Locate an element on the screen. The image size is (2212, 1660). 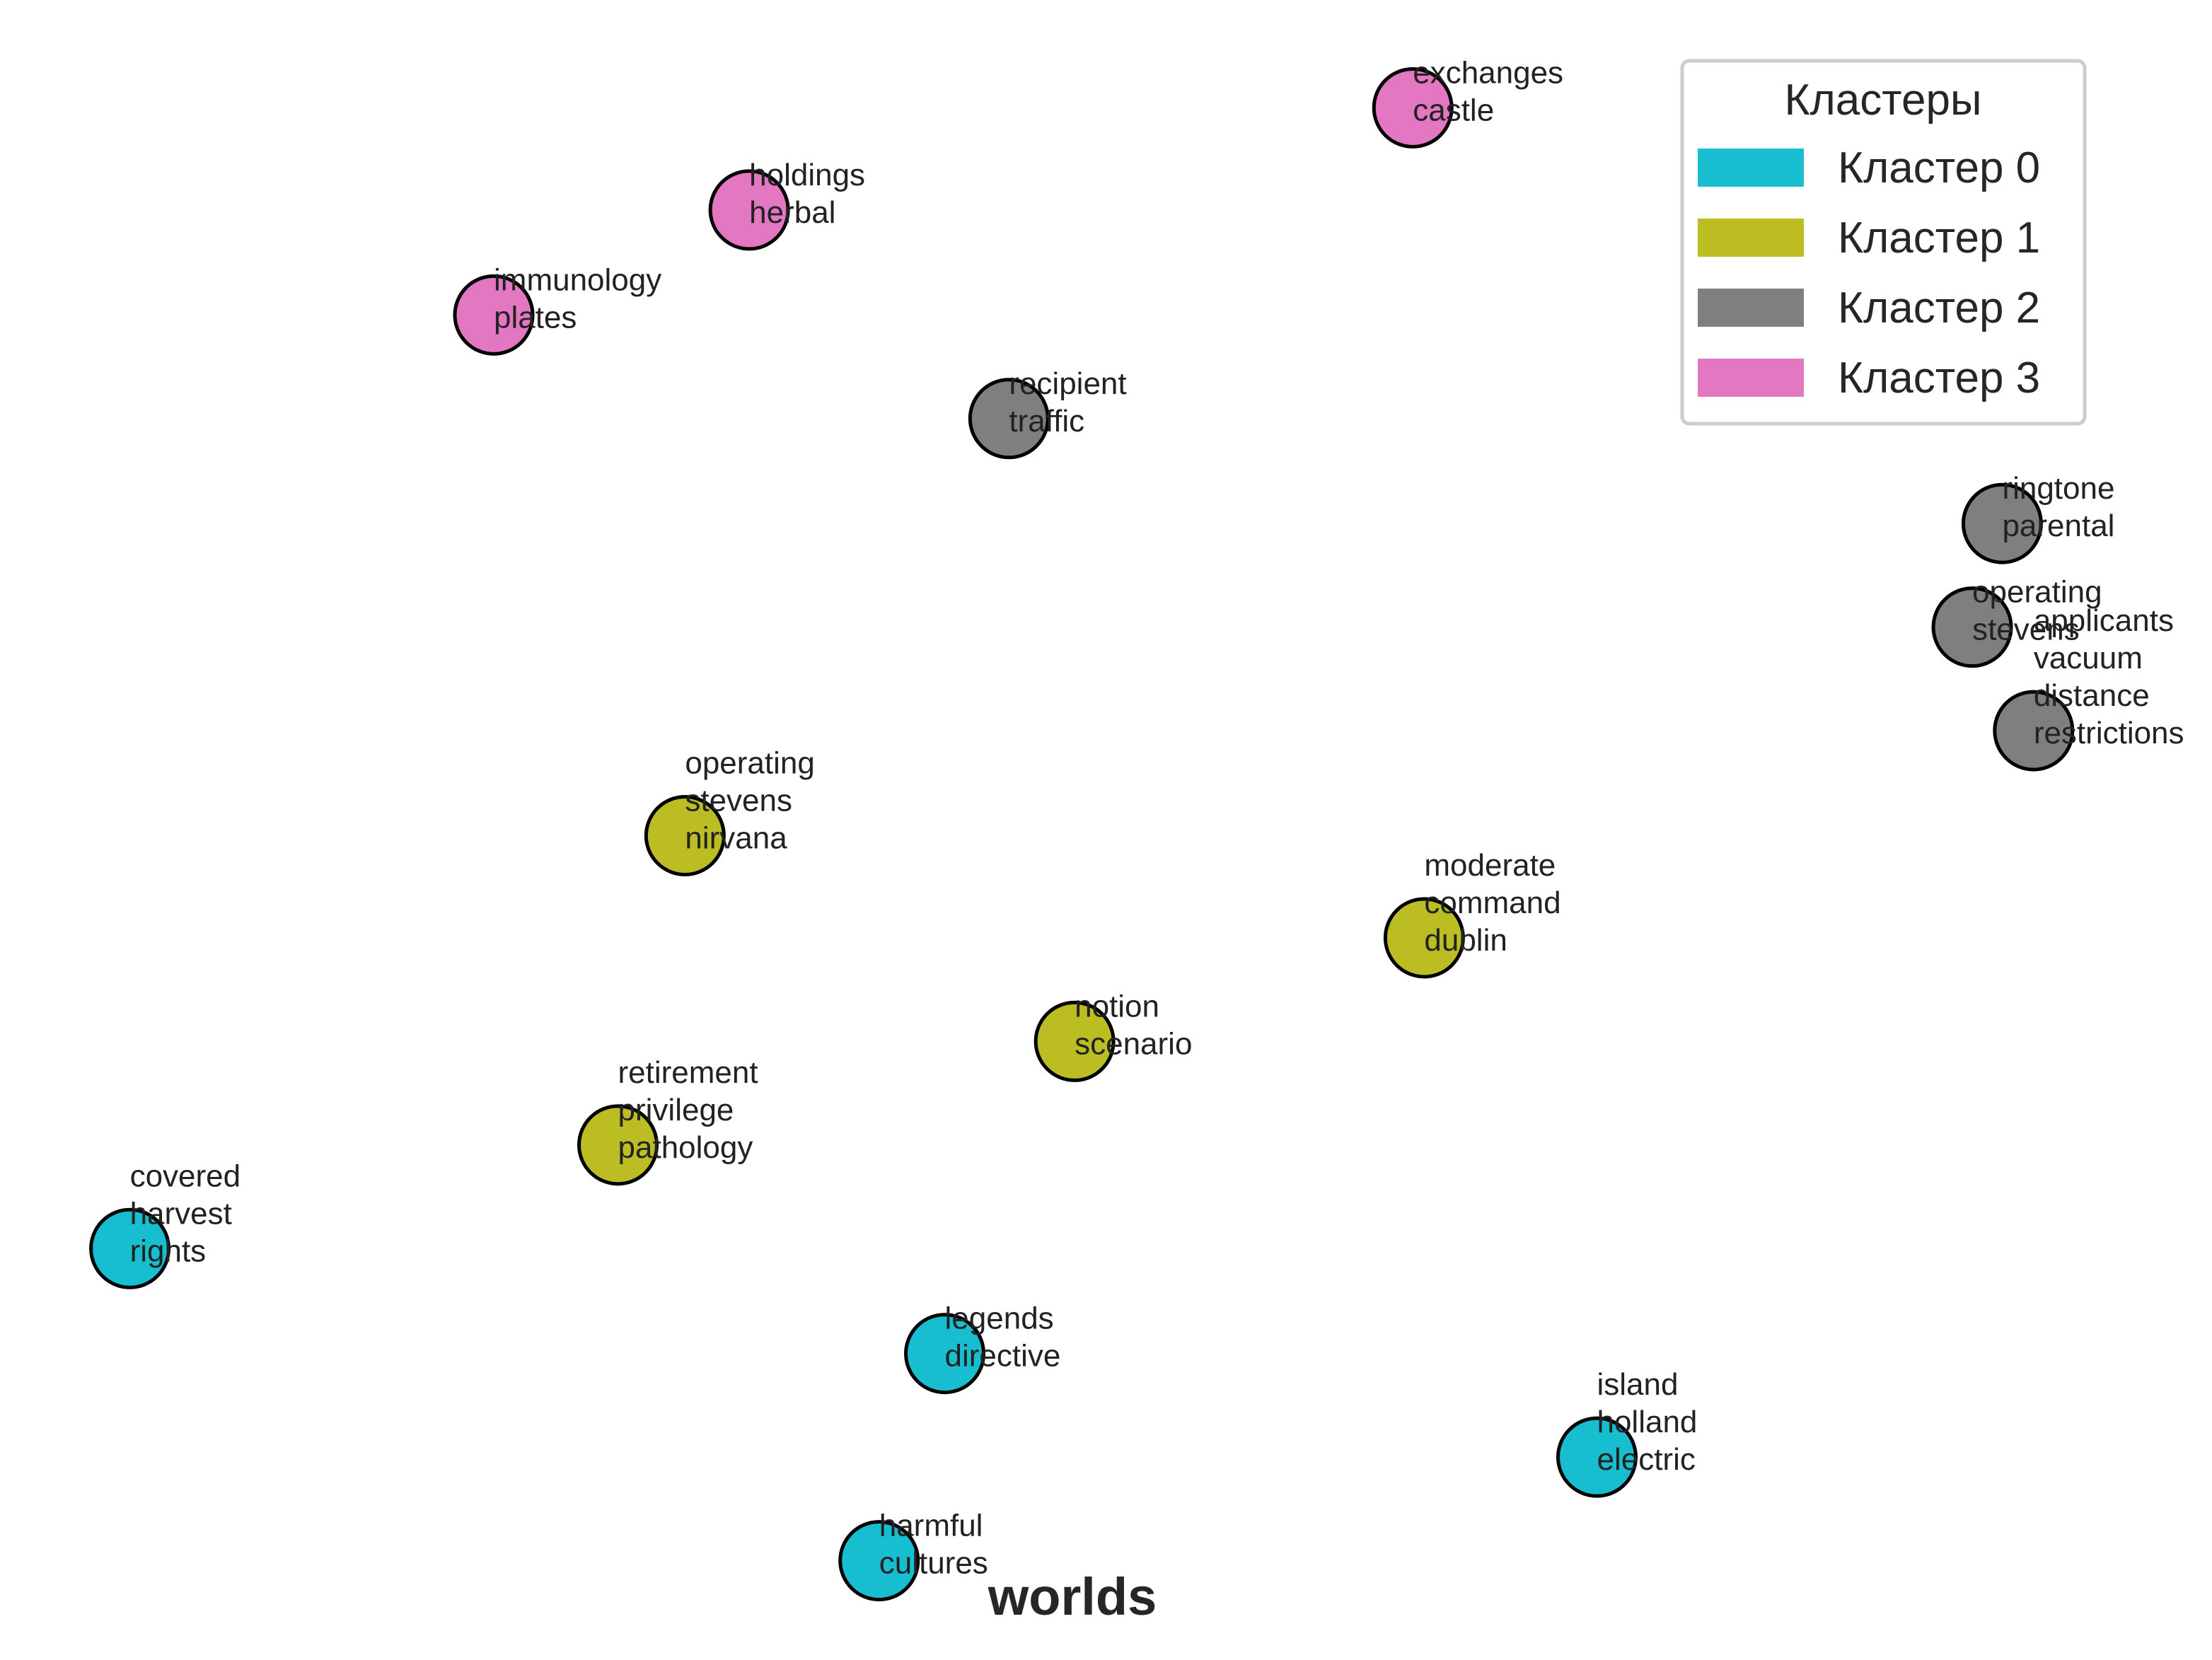
legend-entry-label: Кластер 2 is located at coordinates (1939, 308).